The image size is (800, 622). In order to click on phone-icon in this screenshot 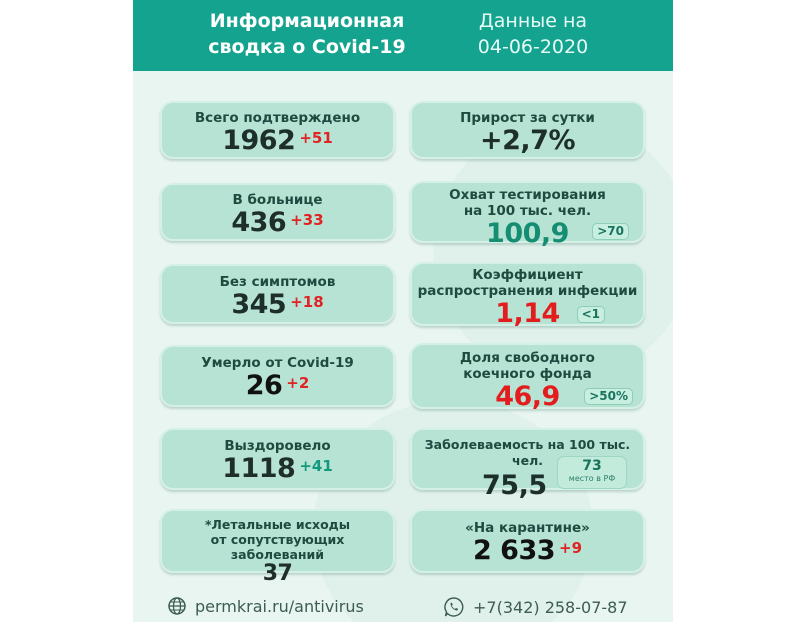, I will do `click(454, 607)`.